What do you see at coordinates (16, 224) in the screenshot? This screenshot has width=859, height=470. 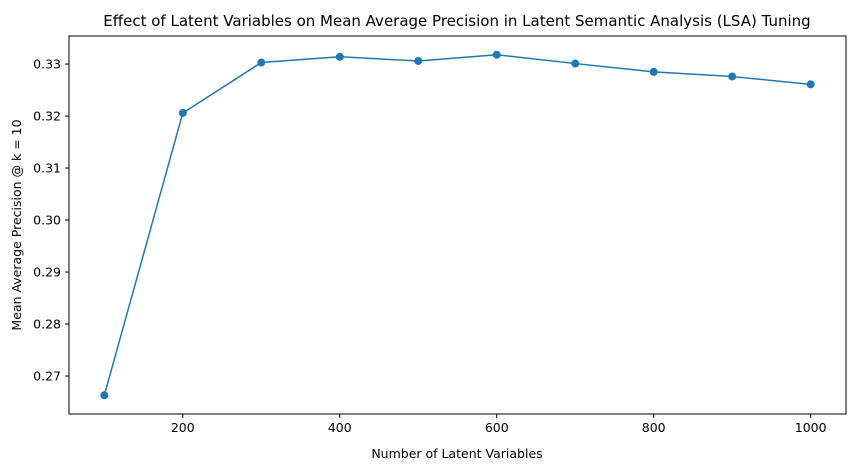 I see `y-axis-label: Mean Average Precision @ k = 10` at bounding box center [16, 224].